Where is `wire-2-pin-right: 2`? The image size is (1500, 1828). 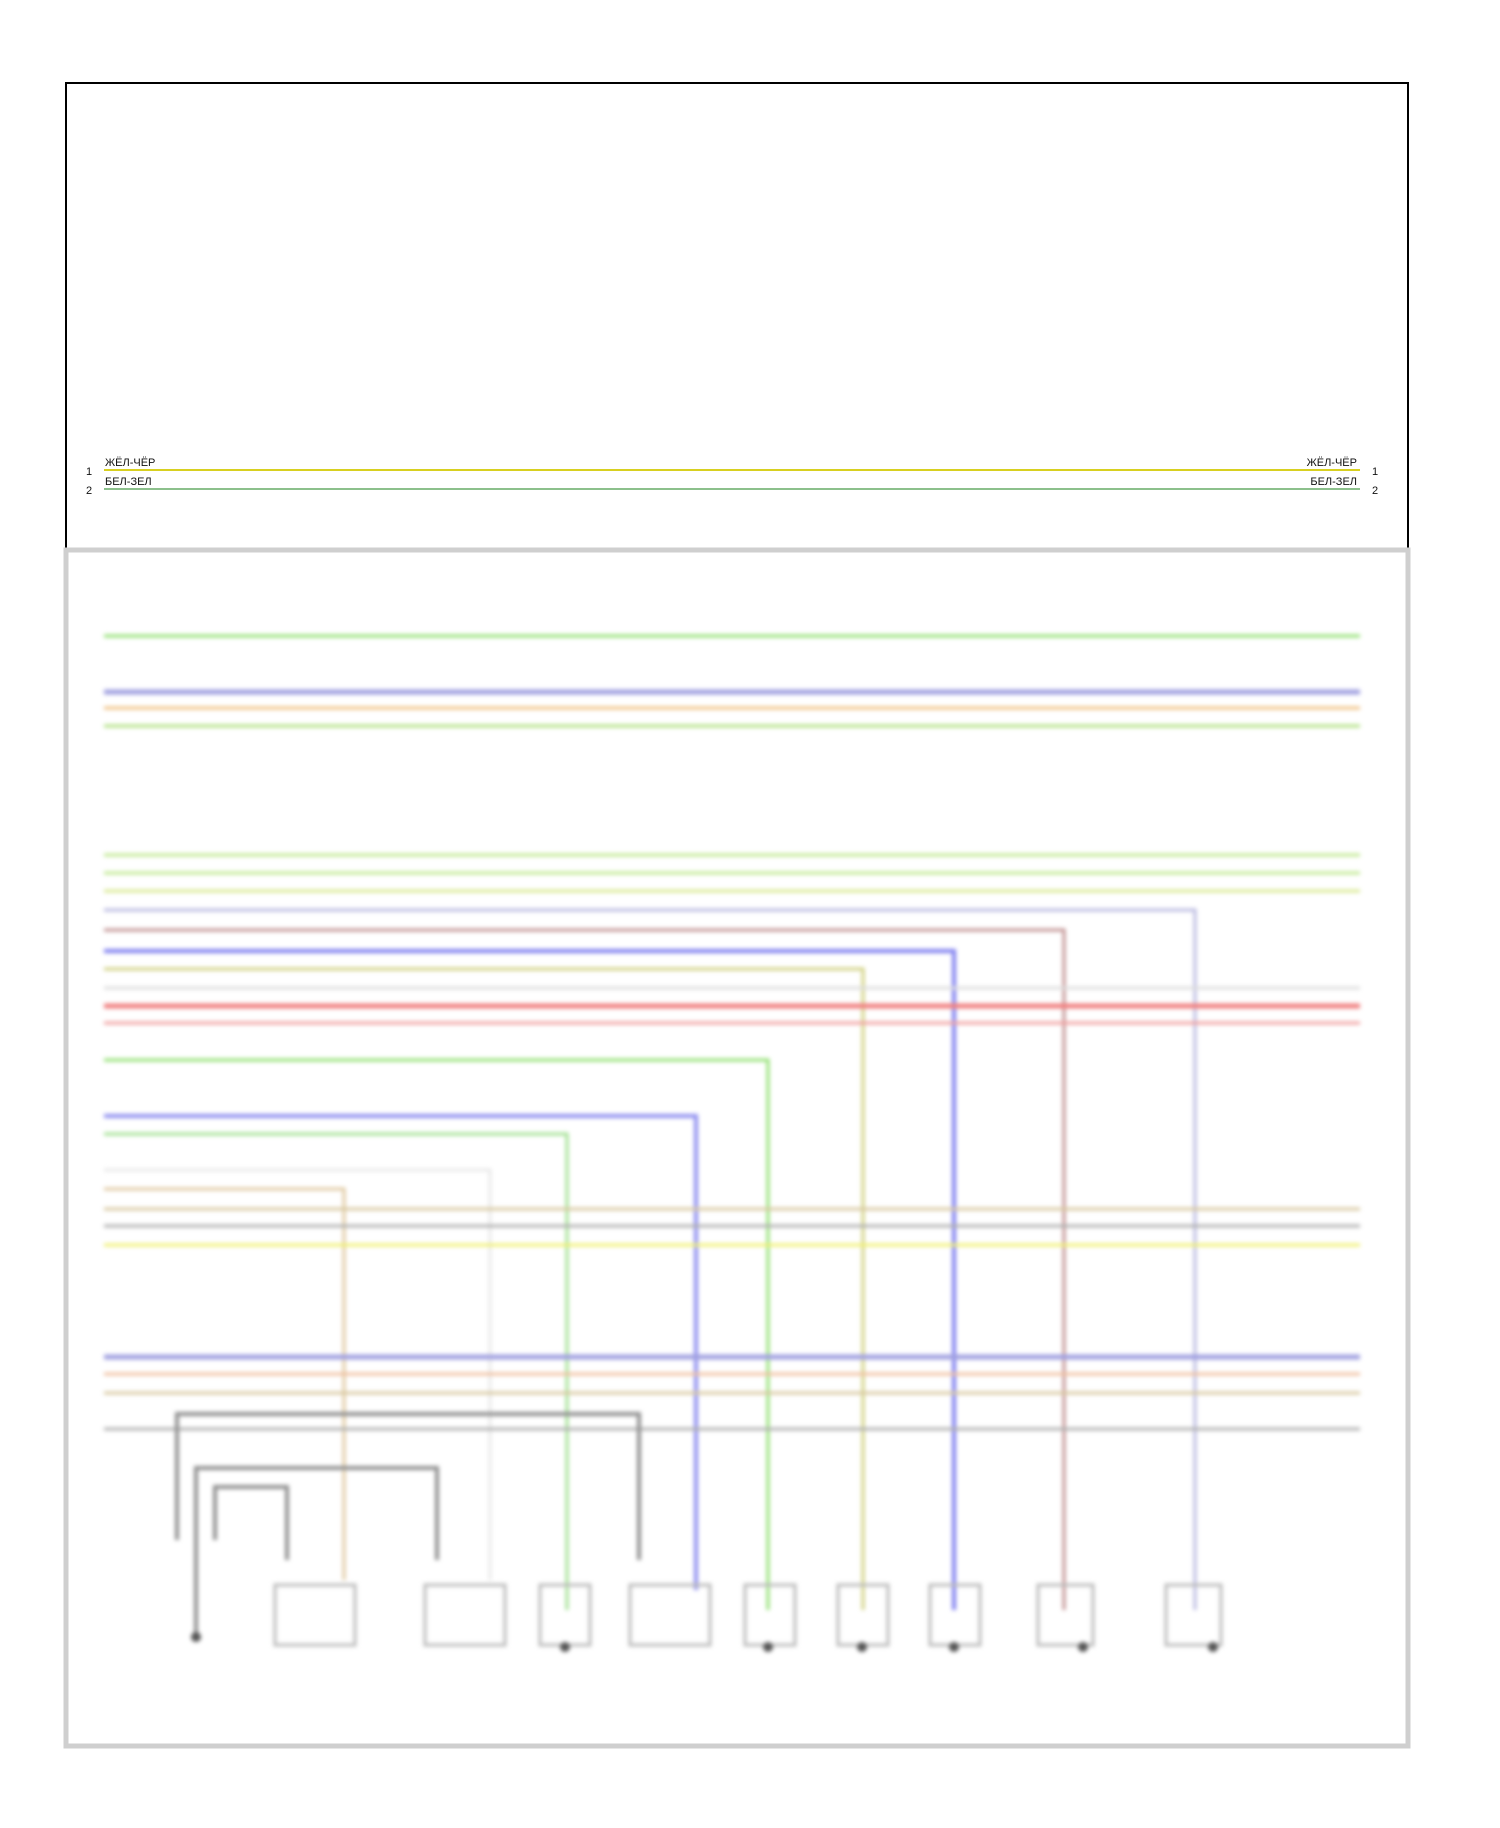 wire-2-pin-right: 2 is located at coordinates (1375, 491).